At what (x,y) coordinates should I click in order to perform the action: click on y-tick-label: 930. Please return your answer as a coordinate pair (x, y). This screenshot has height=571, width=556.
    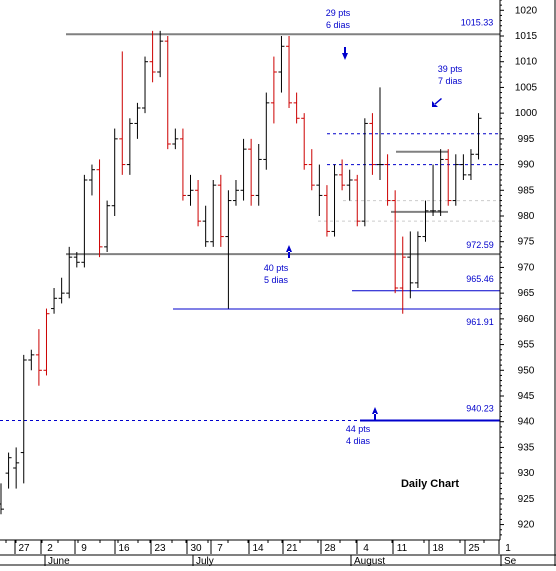
    Looking at the image, I should click on (526, 473).